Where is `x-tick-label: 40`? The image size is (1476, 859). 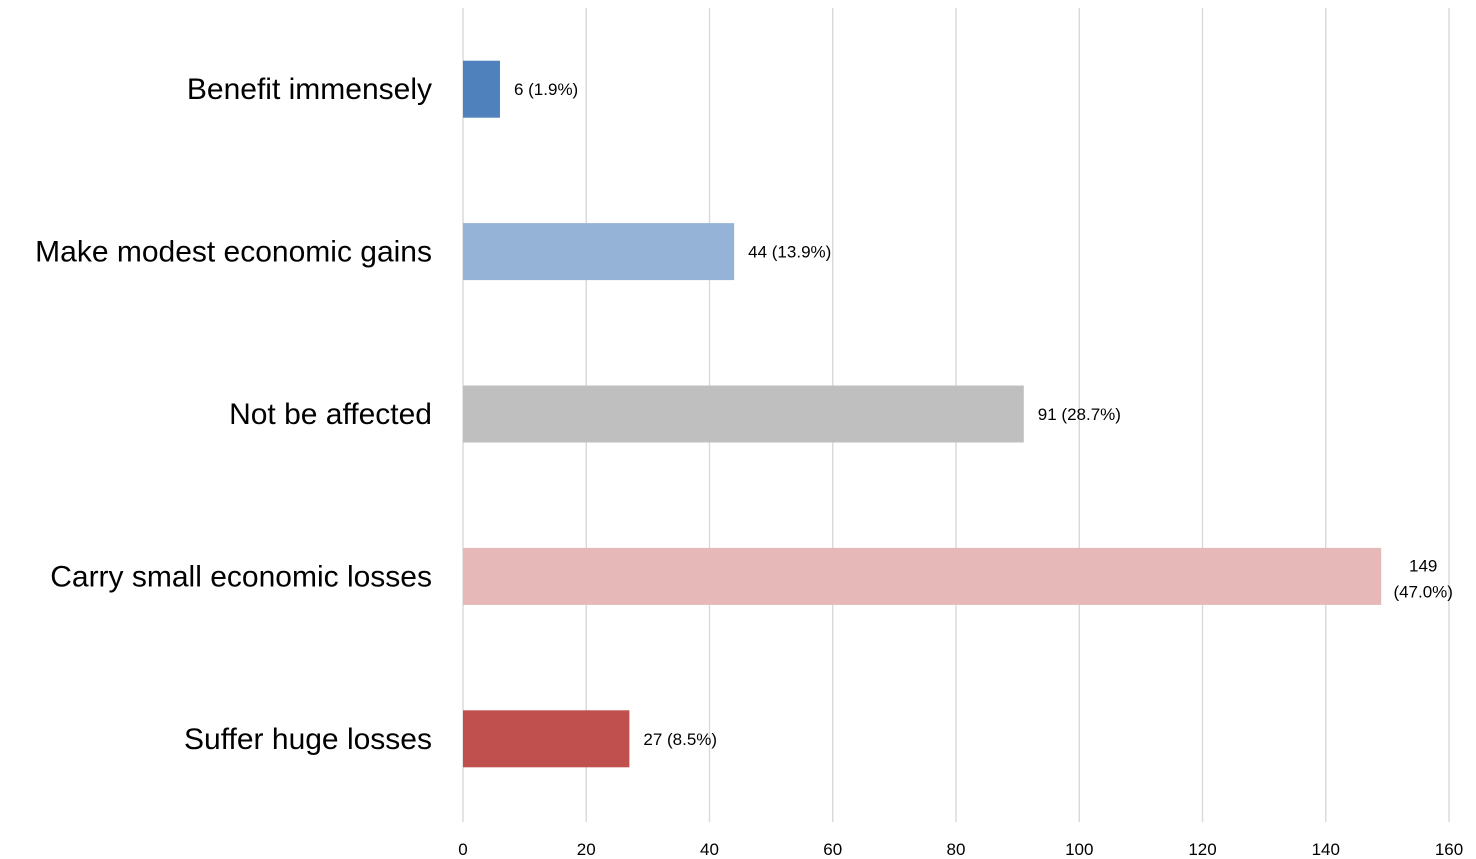
x-tick-label: 40 is located at coordinates (709, 849).